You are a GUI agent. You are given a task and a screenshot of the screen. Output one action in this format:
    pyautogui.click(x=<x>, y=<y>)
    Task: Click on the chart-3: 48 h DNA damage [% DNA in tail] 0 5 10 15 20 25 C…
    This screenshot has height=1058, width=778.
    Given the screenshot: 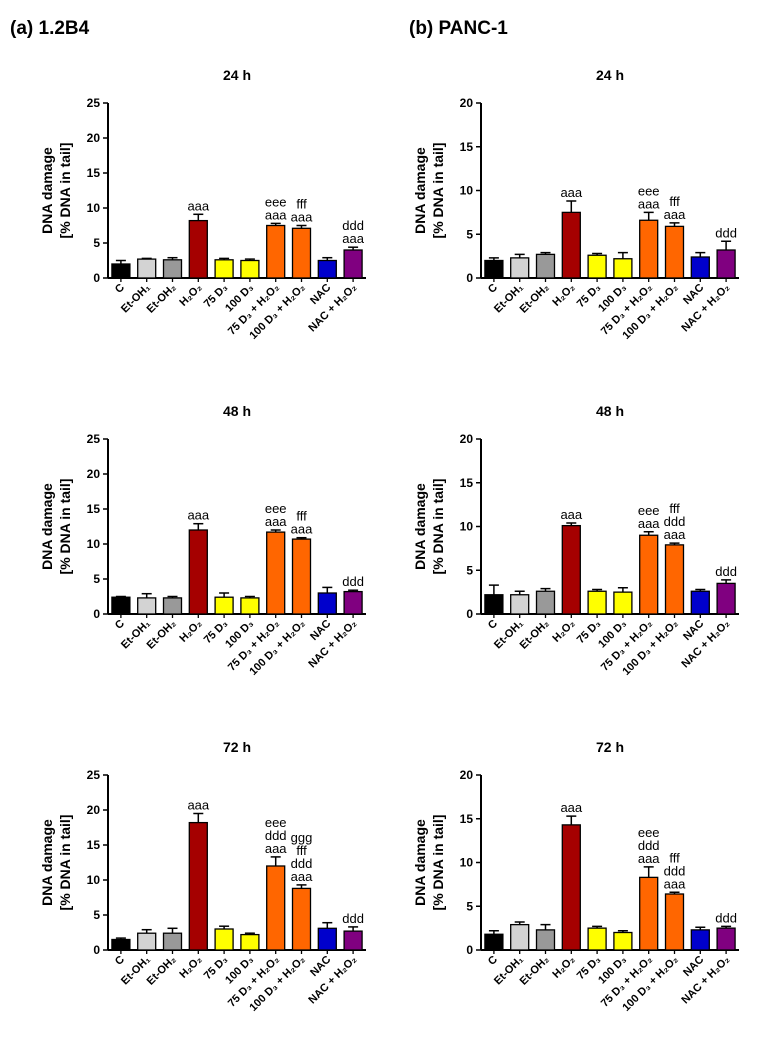 What is the action you would take?
    pyautogui.click(x=202, y=540)
    